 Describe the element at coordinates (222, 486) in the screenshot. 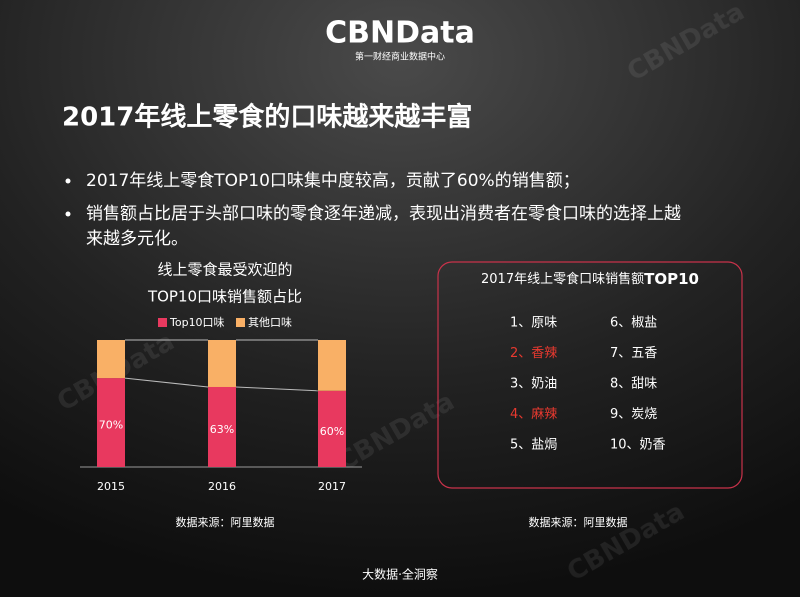

I see `x-tick-label: 2016` at that location.